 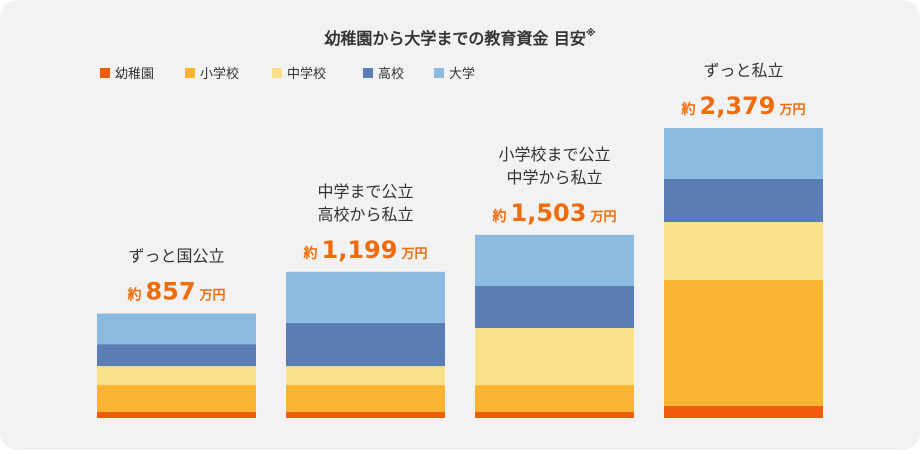 I want to click on category-label: ずっと国公立, so click(x=176, y=256).